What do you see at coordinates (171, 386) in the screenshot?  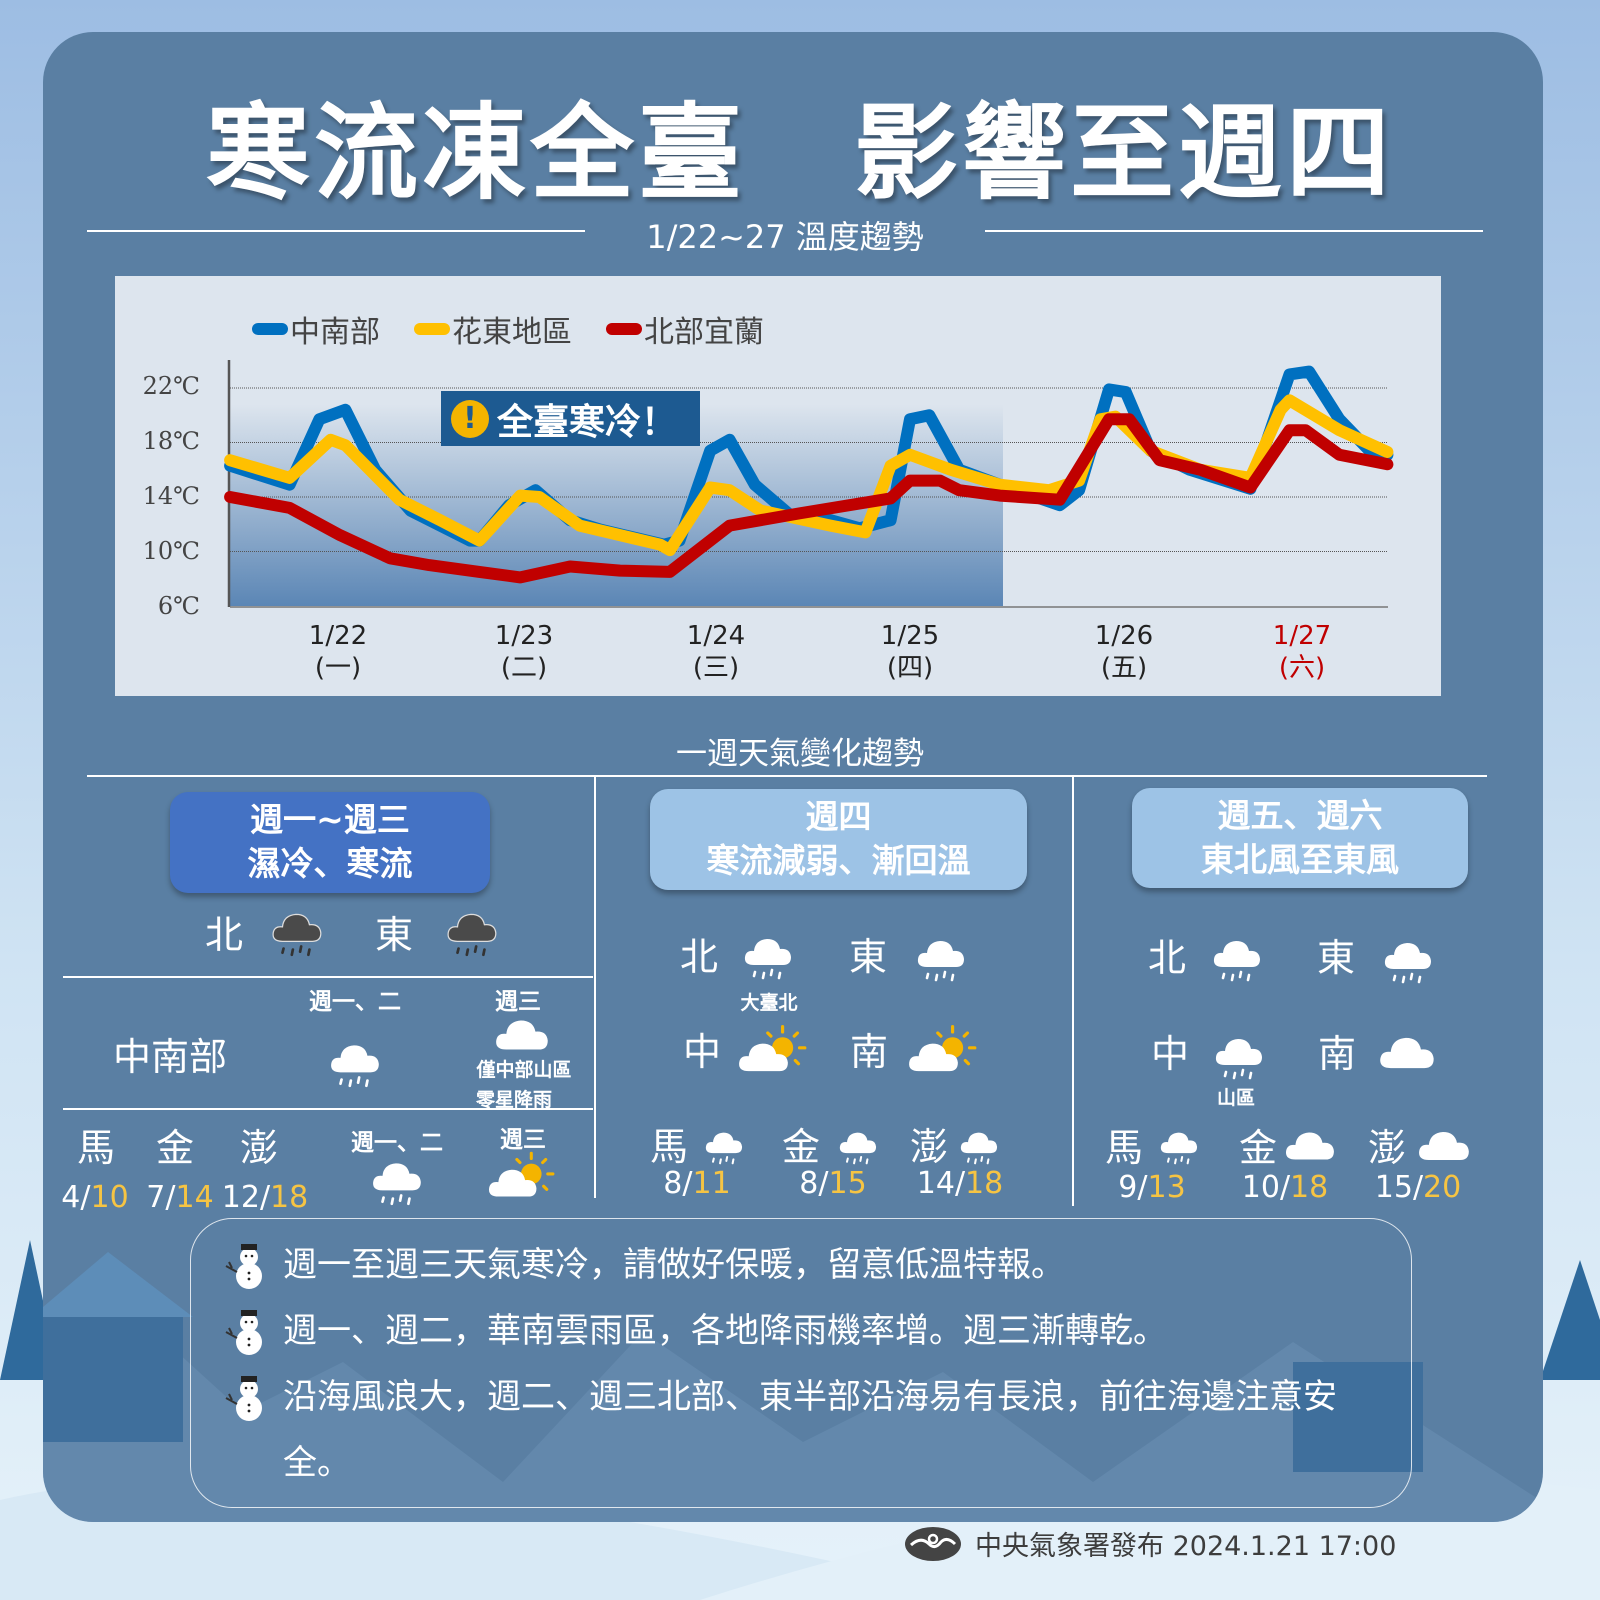 I see `y-tick-label: 22℃` at bounding box center [171, 386].